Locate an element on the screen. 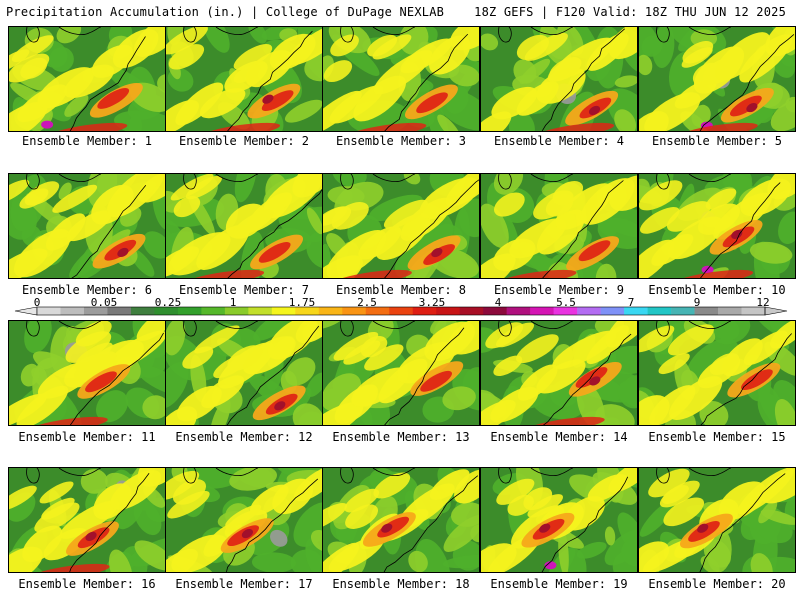  ensemble-member-label: Ensemble Member: 12 is located at coordinates (244, 437).